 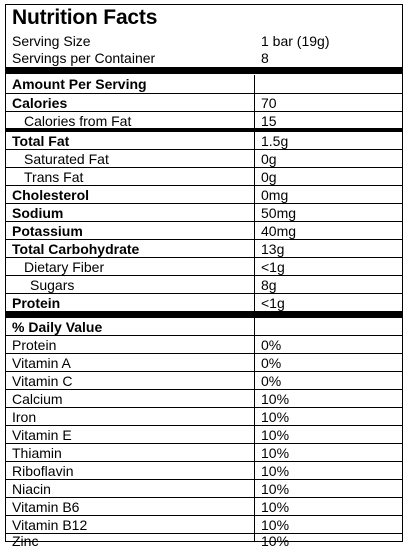 I want to click on servings-per-container-value: 8, so click(x=265, y=58).